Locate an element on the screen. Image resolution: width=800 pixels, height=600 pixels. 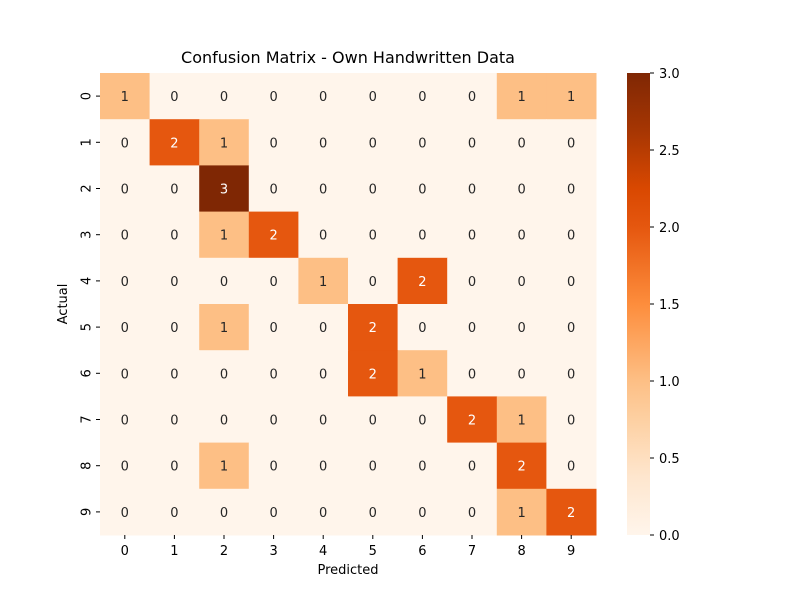
y-tick-label: 8 is located at coordinates (87, 466).